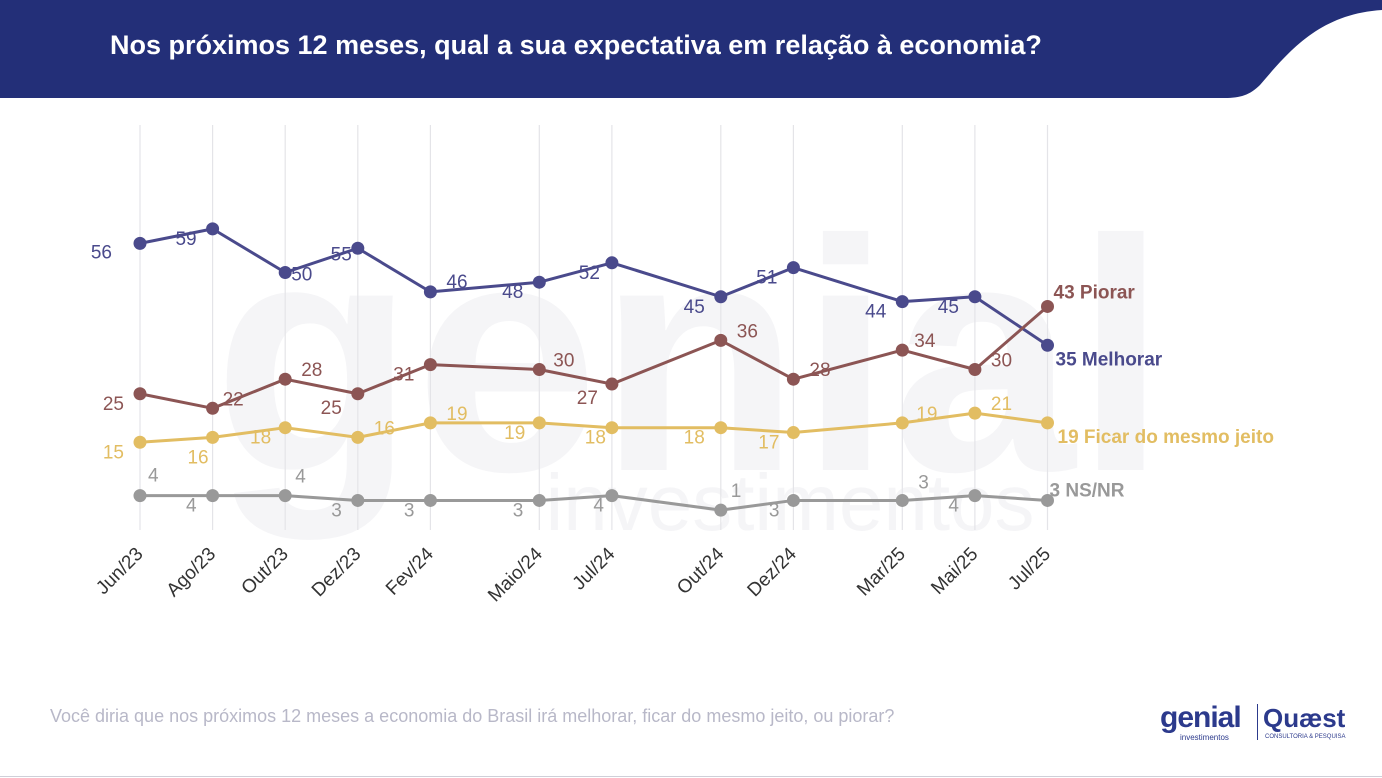  I want to click on data-label-piorar: 31, so click(403, 375).